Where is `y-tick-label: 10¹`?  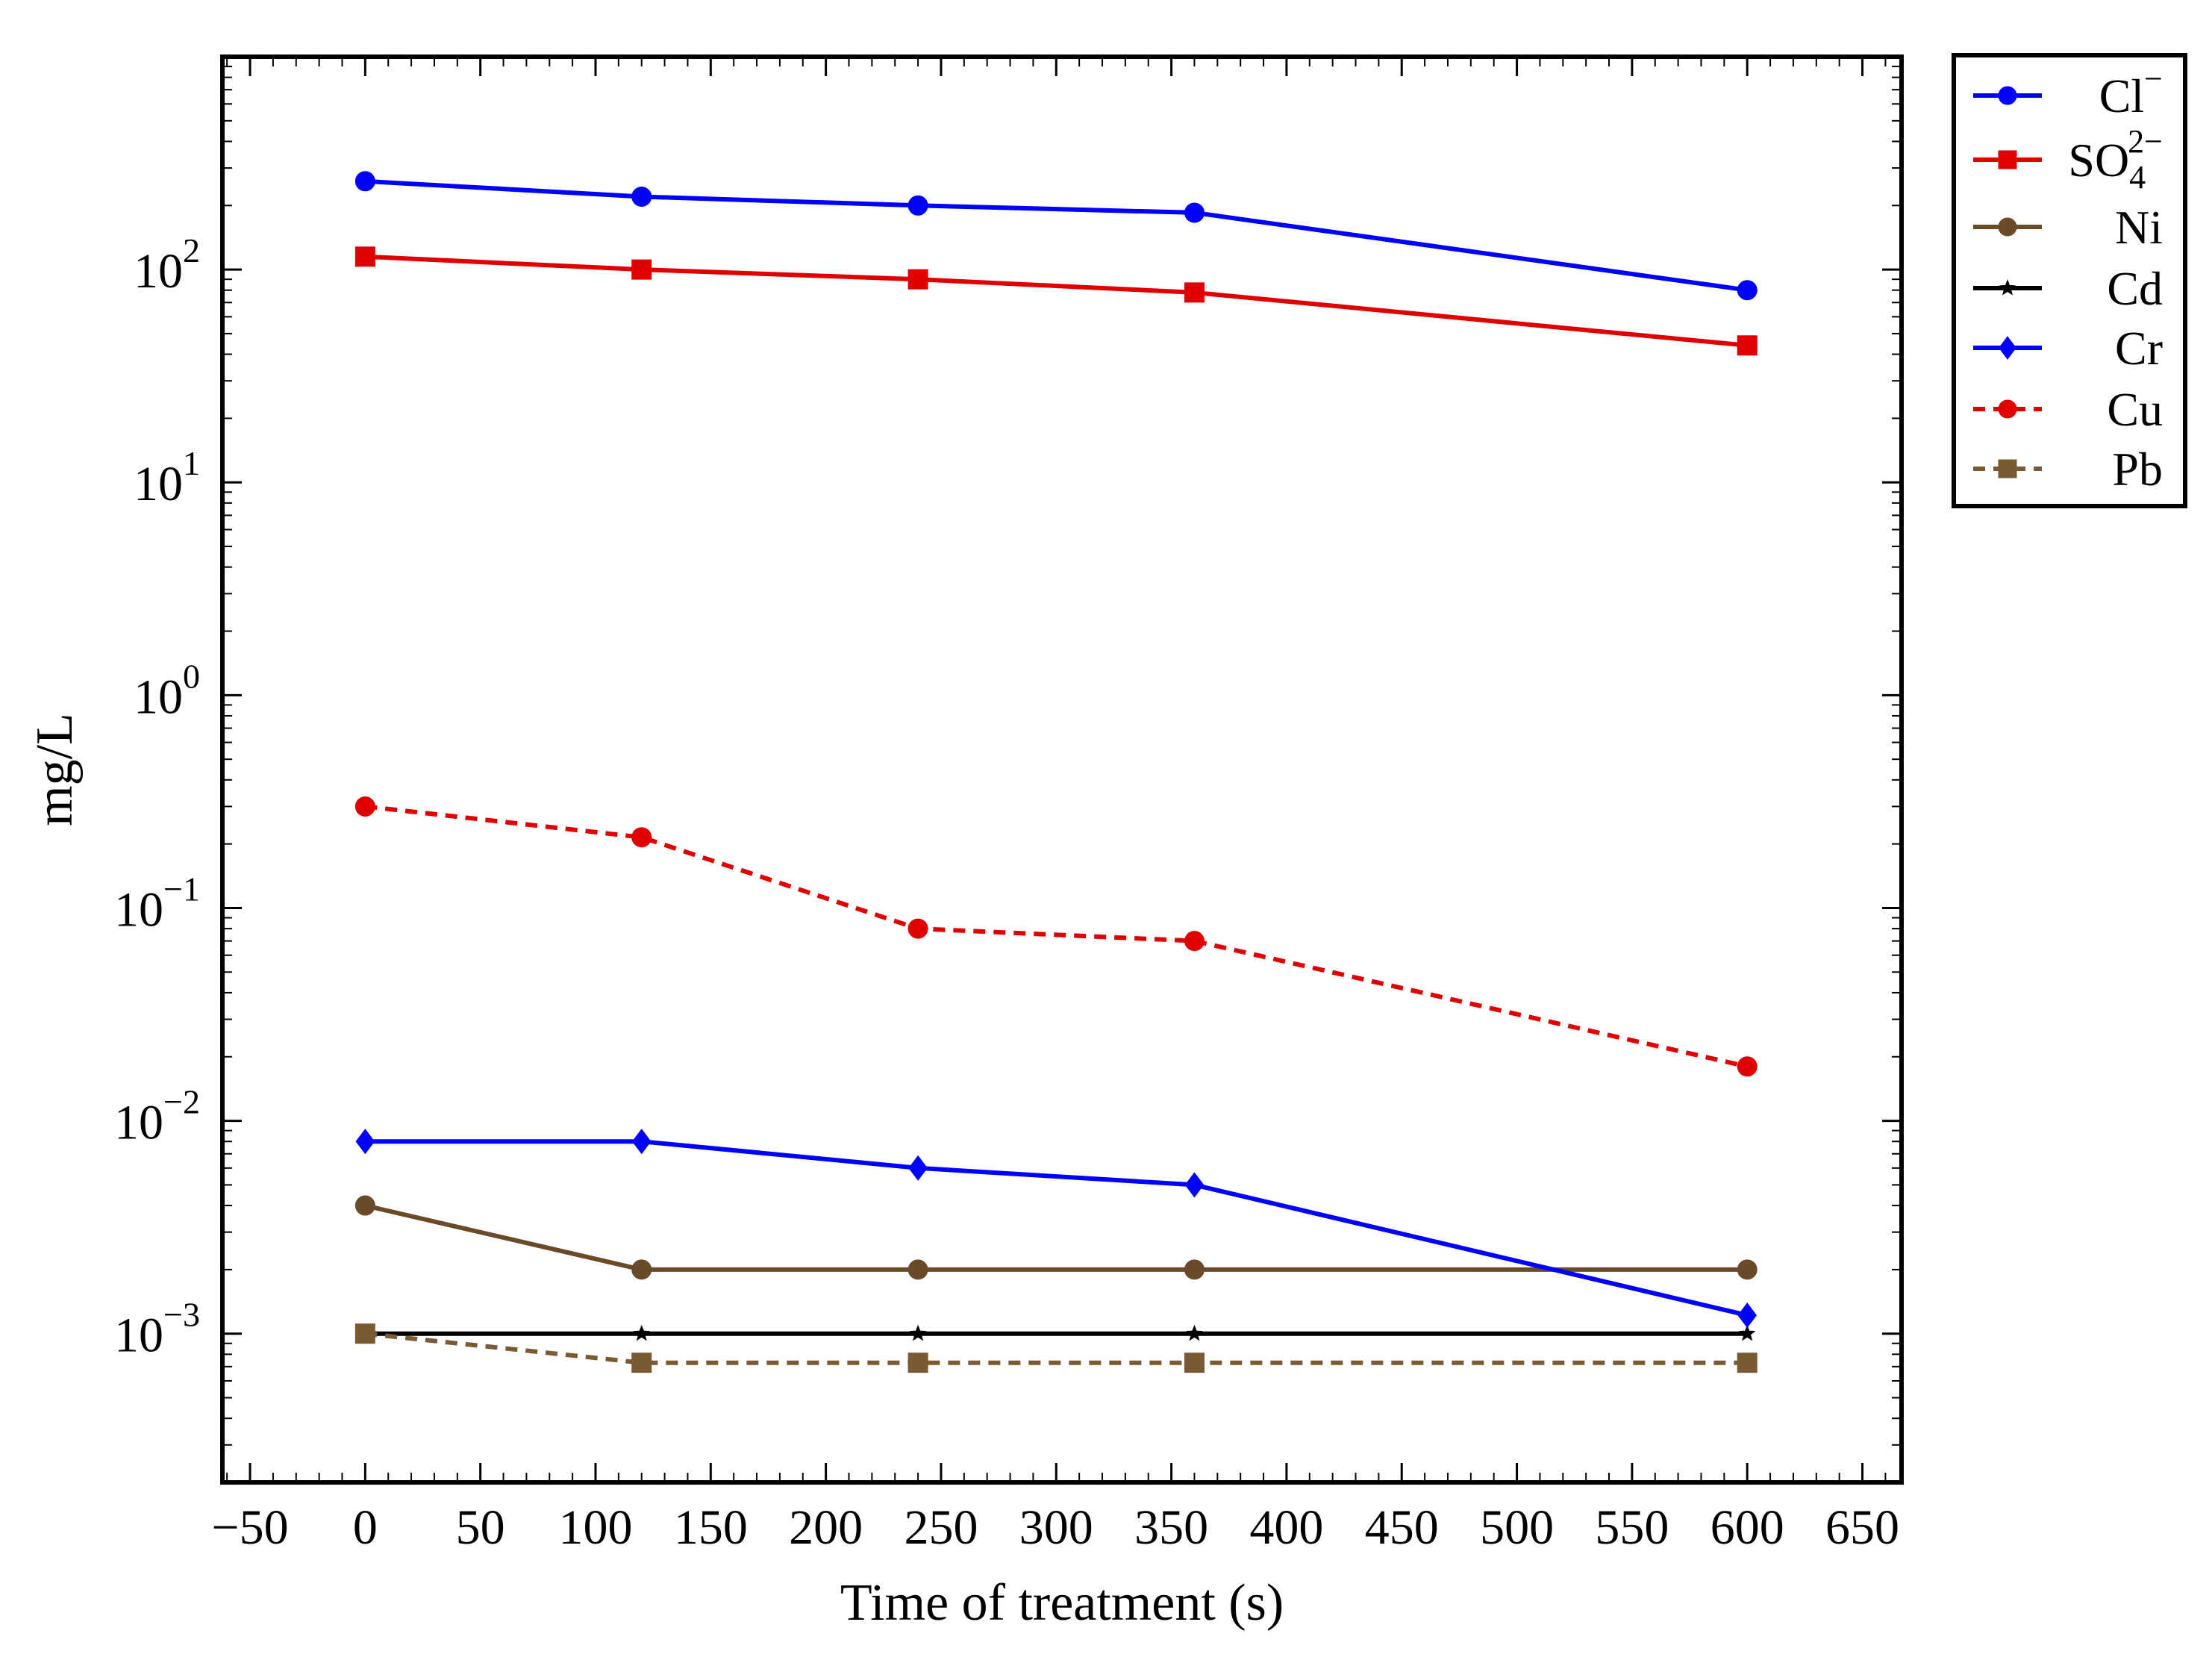
y-tick-label: 10¹ is located at coordinates (167, 478).